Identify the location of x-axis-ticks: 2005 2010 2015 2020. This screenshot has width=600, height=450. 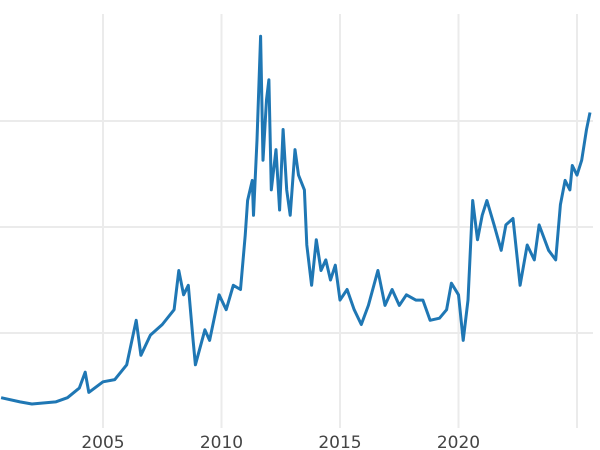
(280, 441).